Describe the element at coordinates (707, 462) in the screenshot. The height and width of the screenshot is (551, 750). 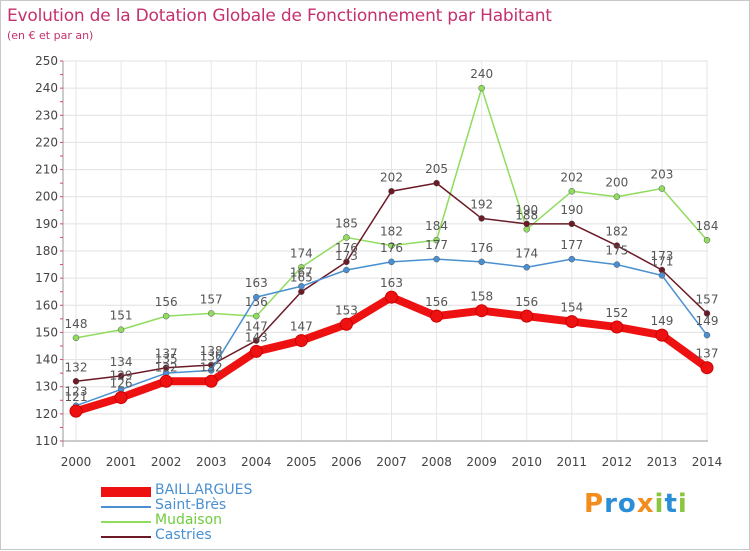
I see `x-tick-label: 2014` at that location.